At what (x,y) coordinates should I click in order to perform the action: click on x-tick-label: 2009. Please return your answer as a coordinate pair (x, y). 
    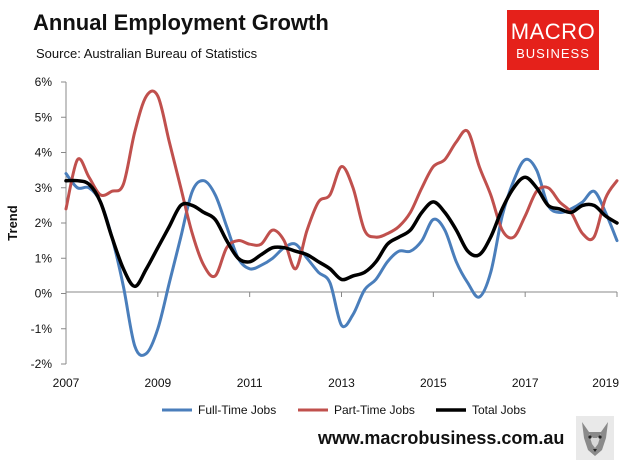
    Looking at the image, I should click on (157, 383).